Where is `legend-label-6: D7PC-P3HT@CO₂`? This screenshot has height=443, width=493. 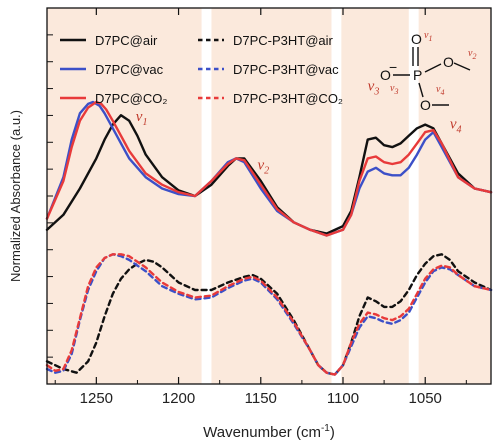 legend-label-6: D7PC-P3HT@CO₂ is located at coordinates (288, 98).